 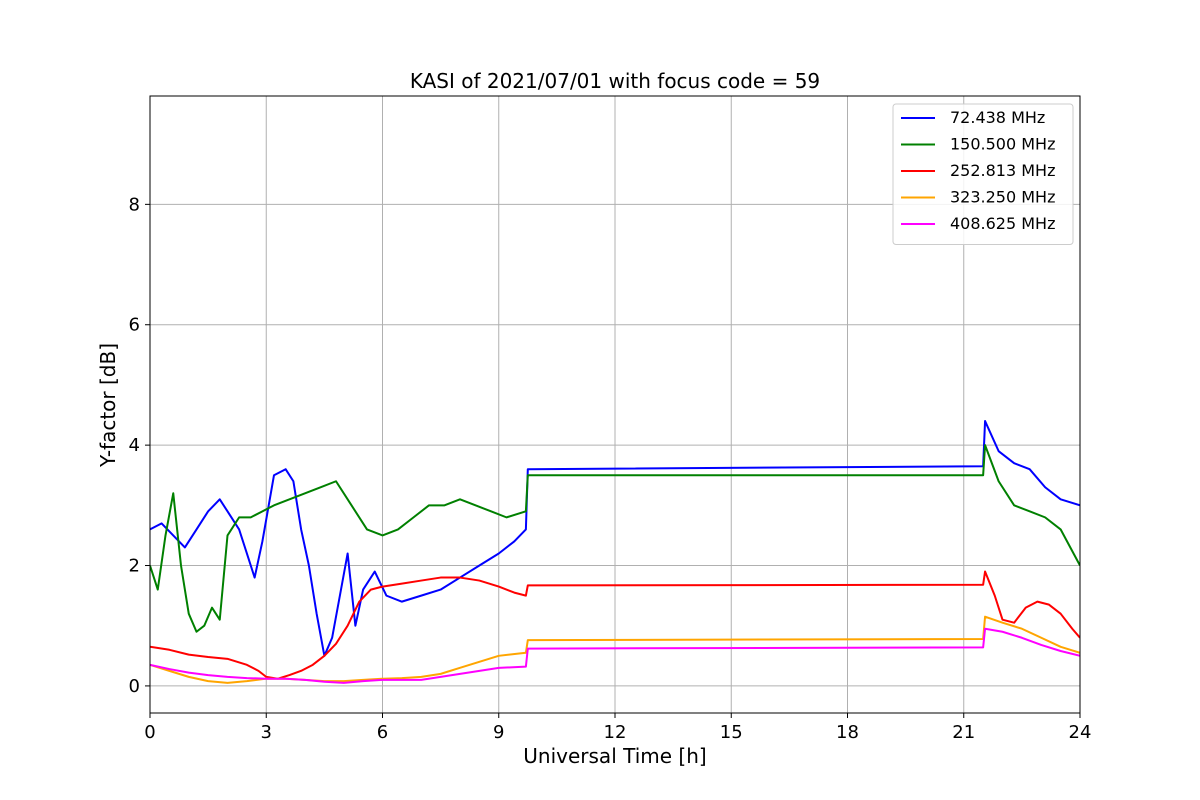 What do you see at coordinates (266, 732) in the screenshot?
I see `x-tick-label: 3` at bounding box center [266, 732].